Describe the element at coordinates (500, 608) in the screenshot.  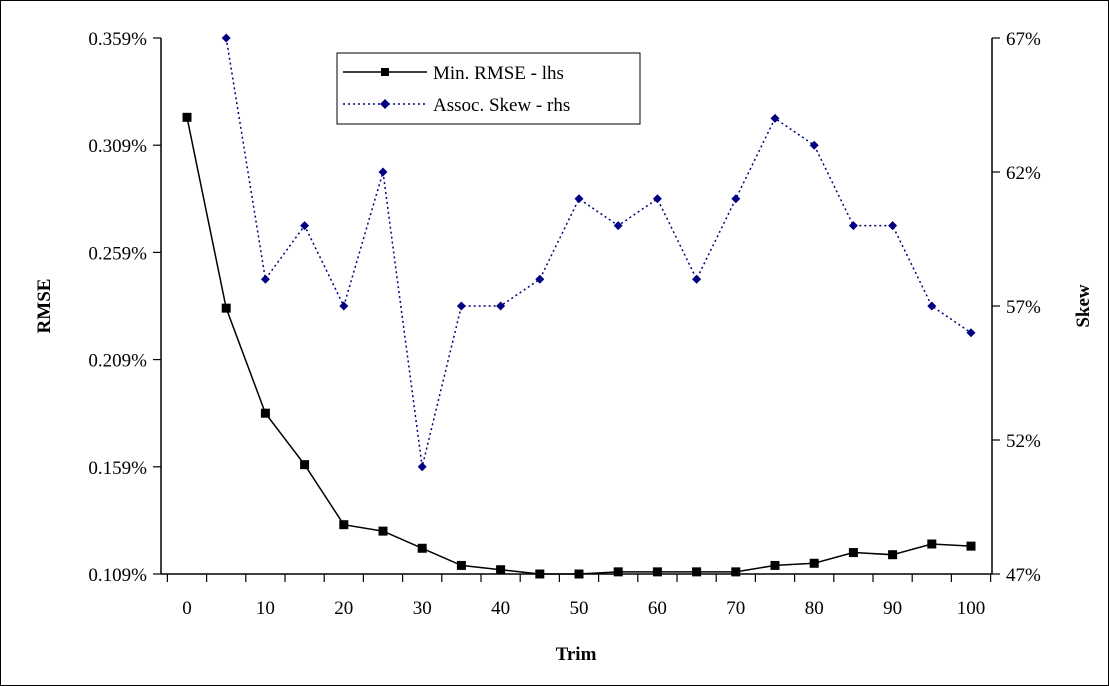
I see `x-tick-label: 40` at that location.